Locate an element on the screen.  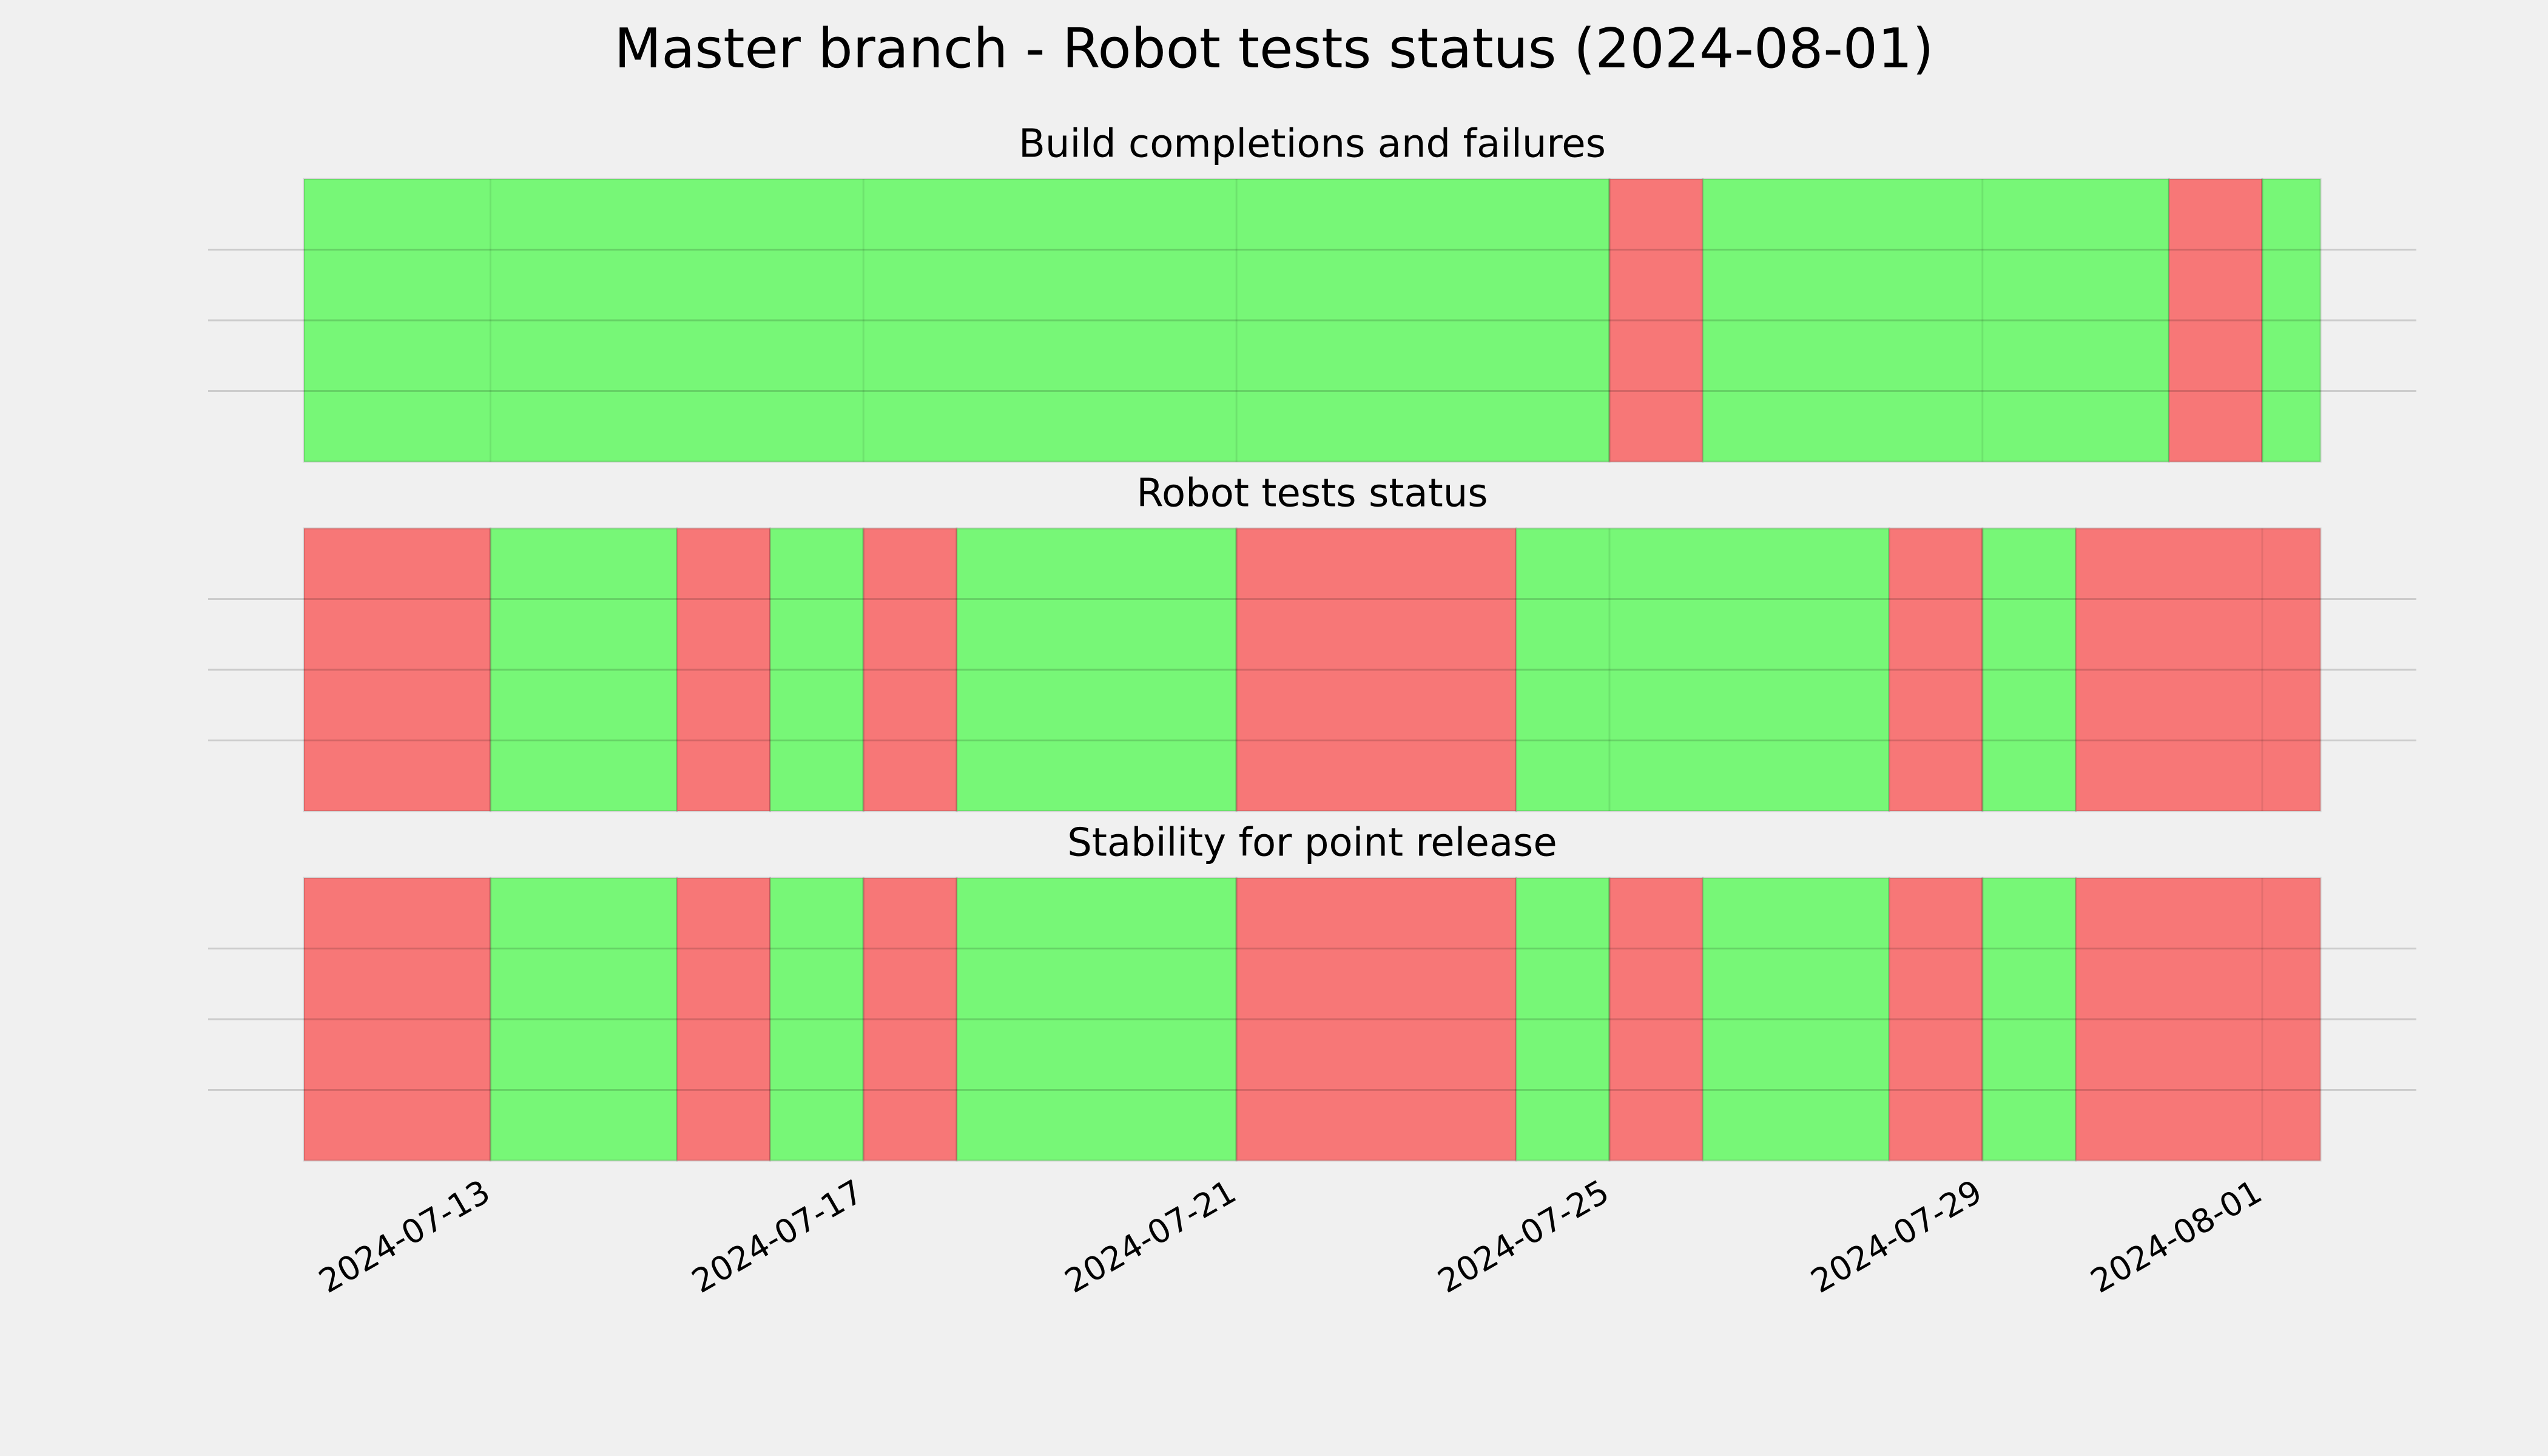
panel-title: Robot tests status is located at coordinates (1312, 493).